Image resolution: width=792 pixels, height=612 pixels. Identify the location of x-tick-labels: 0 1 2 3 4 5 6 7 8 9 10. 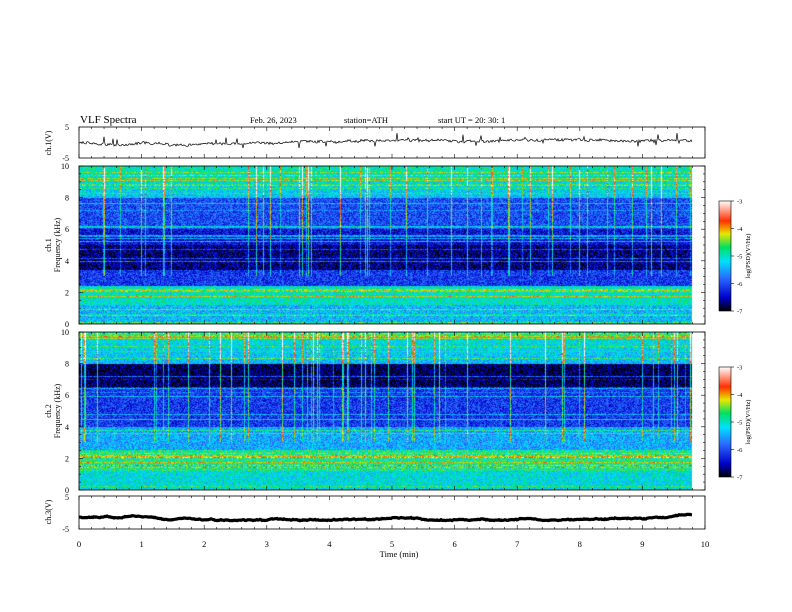
(393, 544).